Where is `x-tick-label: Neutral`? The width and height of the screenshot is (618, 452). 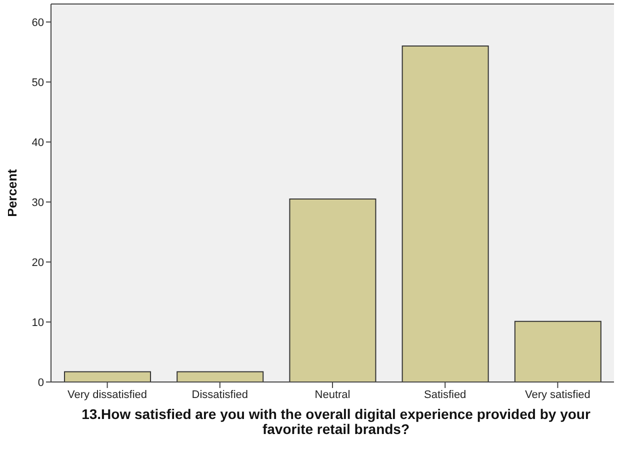
x-tick-label: Neutral is located at coordinates (332, 394).